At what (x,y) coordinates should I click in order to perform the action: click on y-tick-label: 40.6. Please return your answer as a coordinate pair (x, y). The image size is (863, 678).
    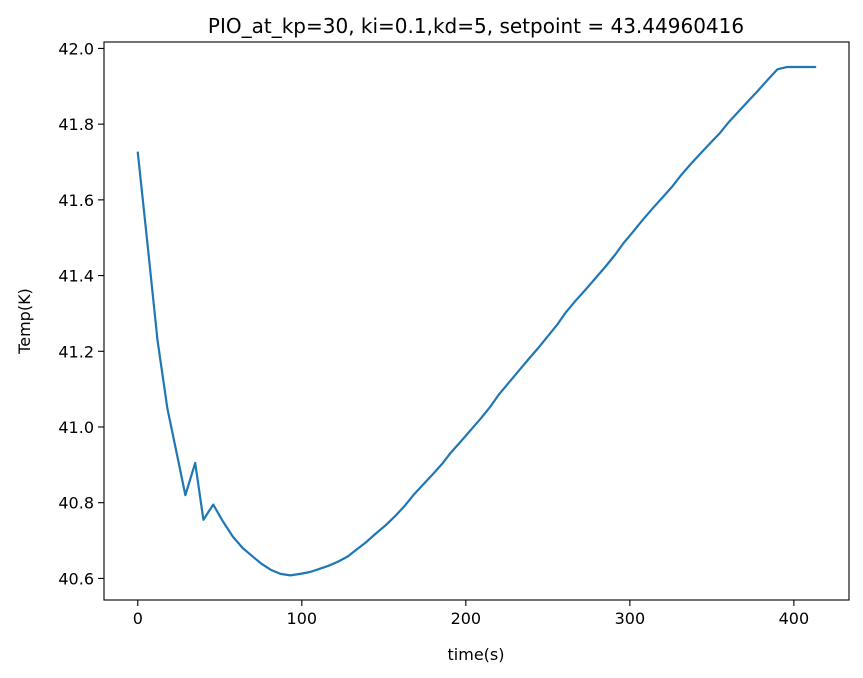
    Looking at the image, I should click on (76, 578).